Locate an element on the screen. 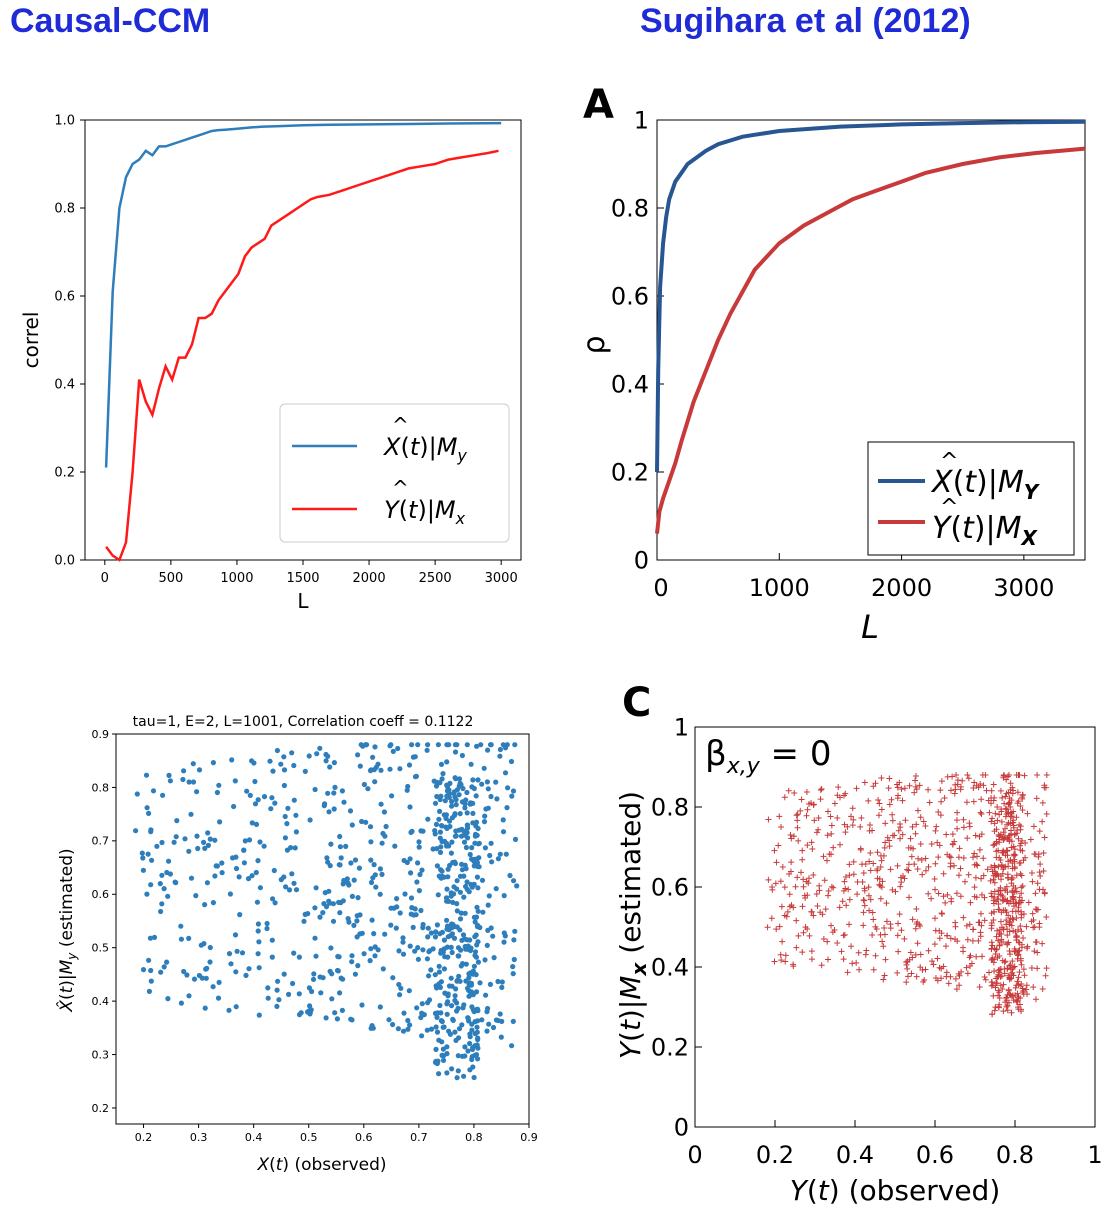 The height and width of the screenshot is (1230, 1110). y-tick-label: 0.4 is located at coordinates (670, 967).